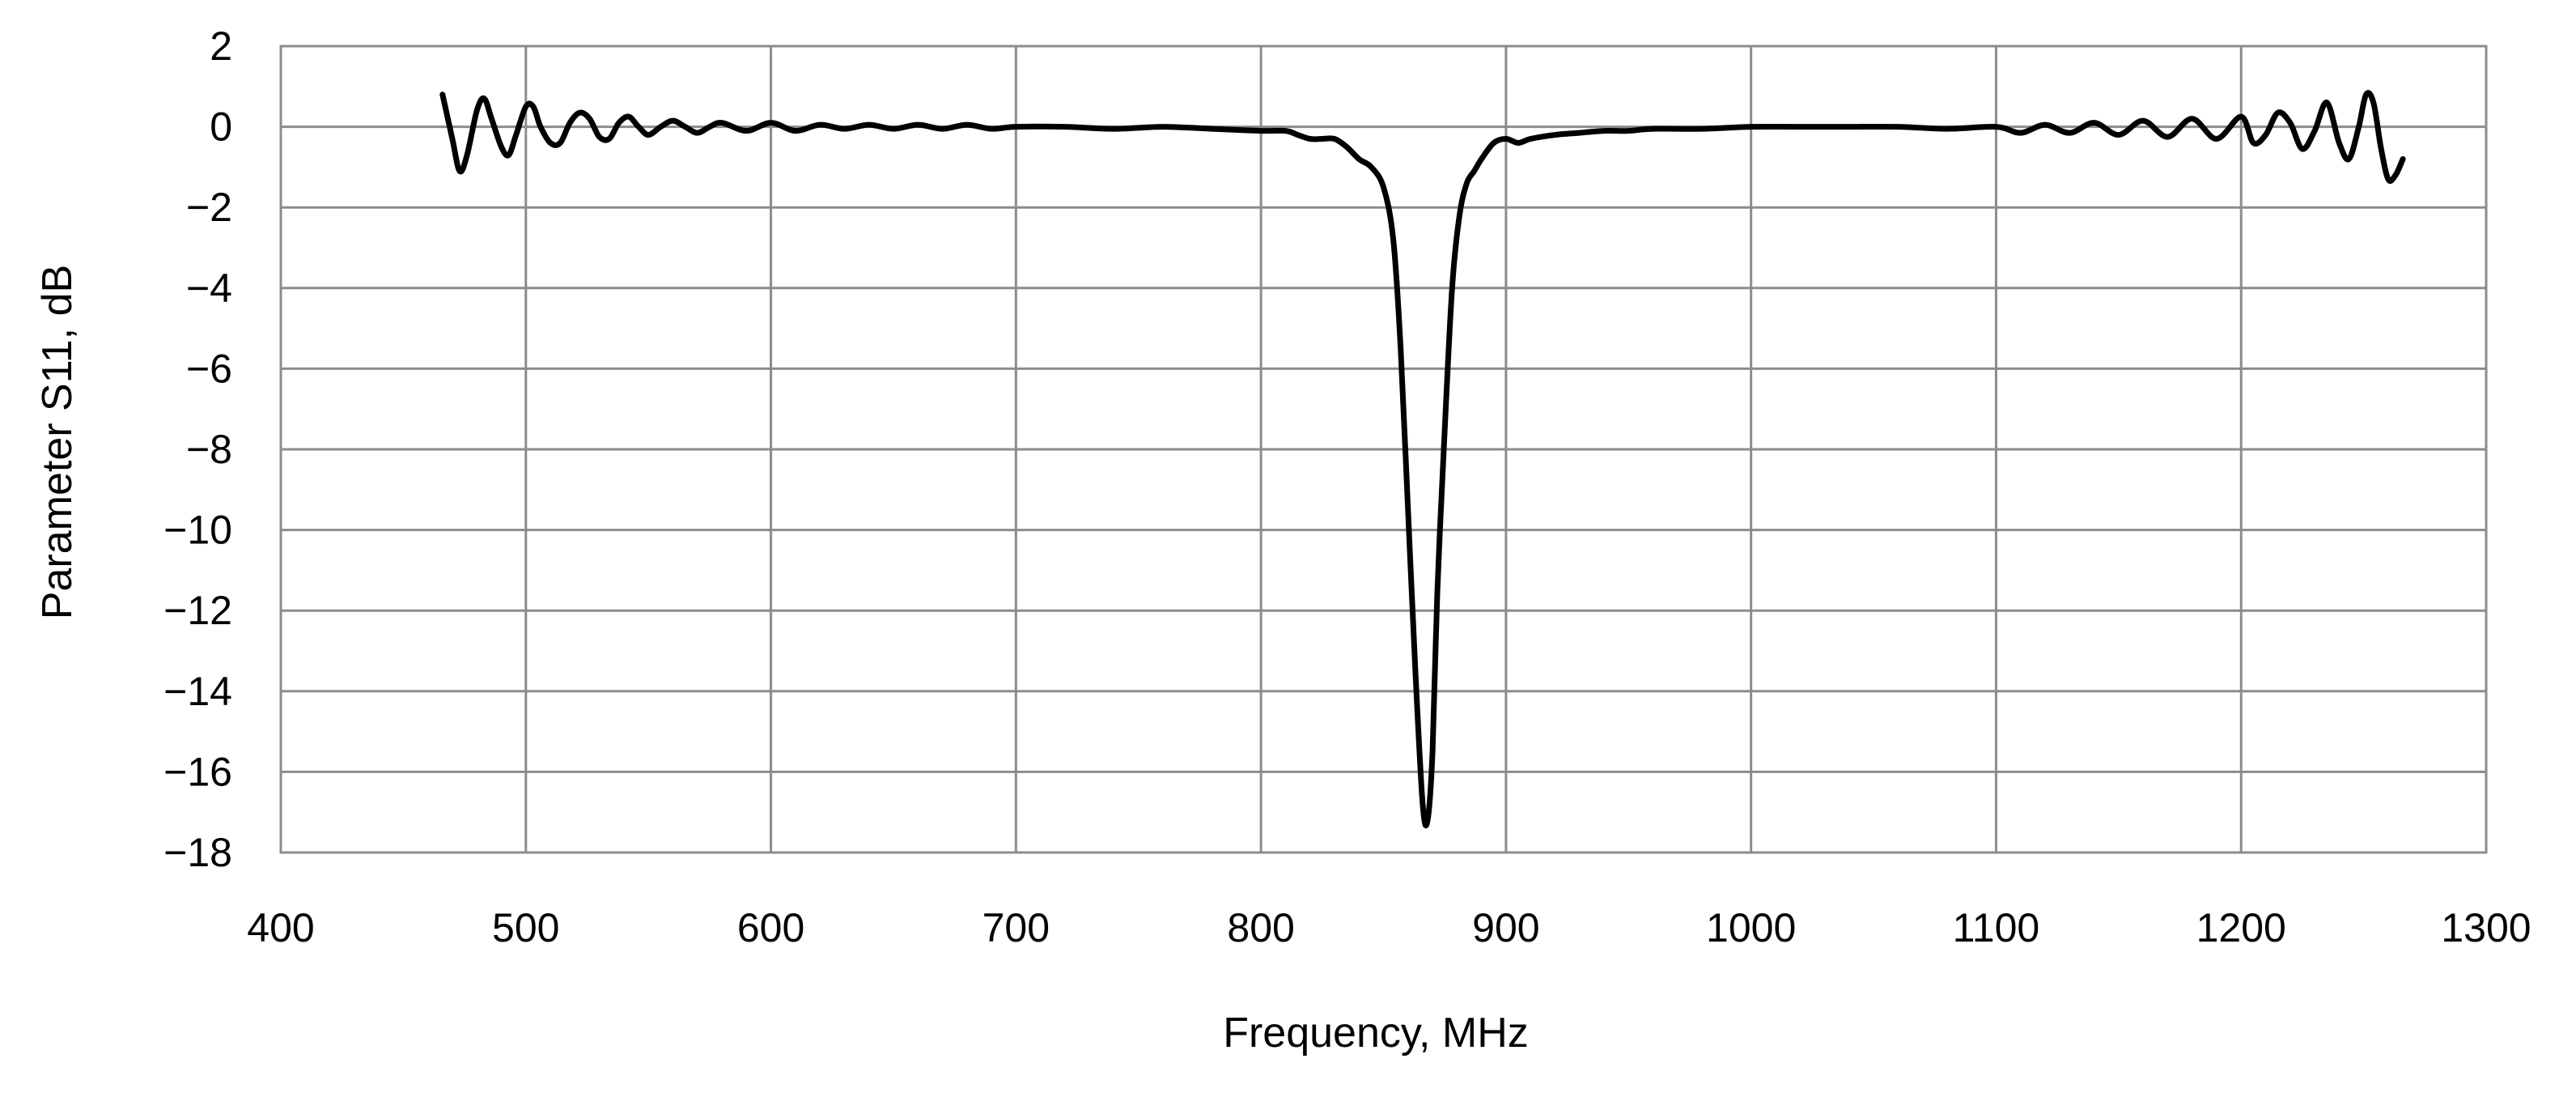  What do you see at coordinates (221, 46) in the screenshot?
I see `y-tick-label-2: 2` at bounding box center [221, 46].